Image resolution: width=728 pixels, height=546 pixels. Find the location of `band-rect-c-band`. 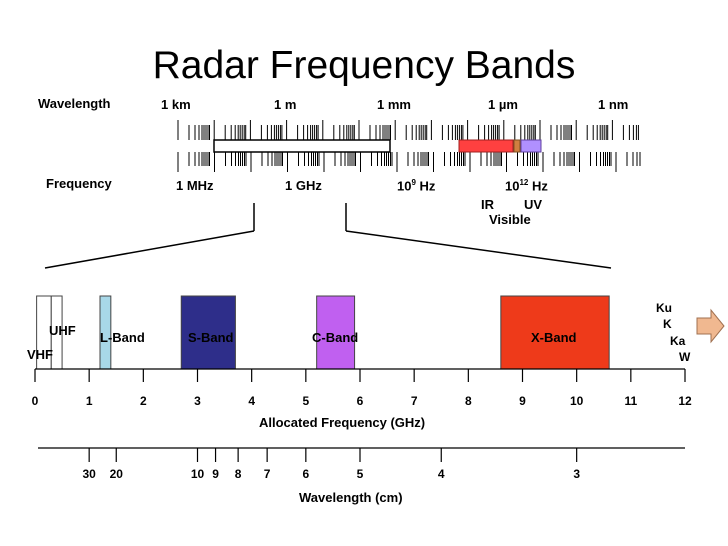

band-rect-c-band is located at coordinates (336, 332).